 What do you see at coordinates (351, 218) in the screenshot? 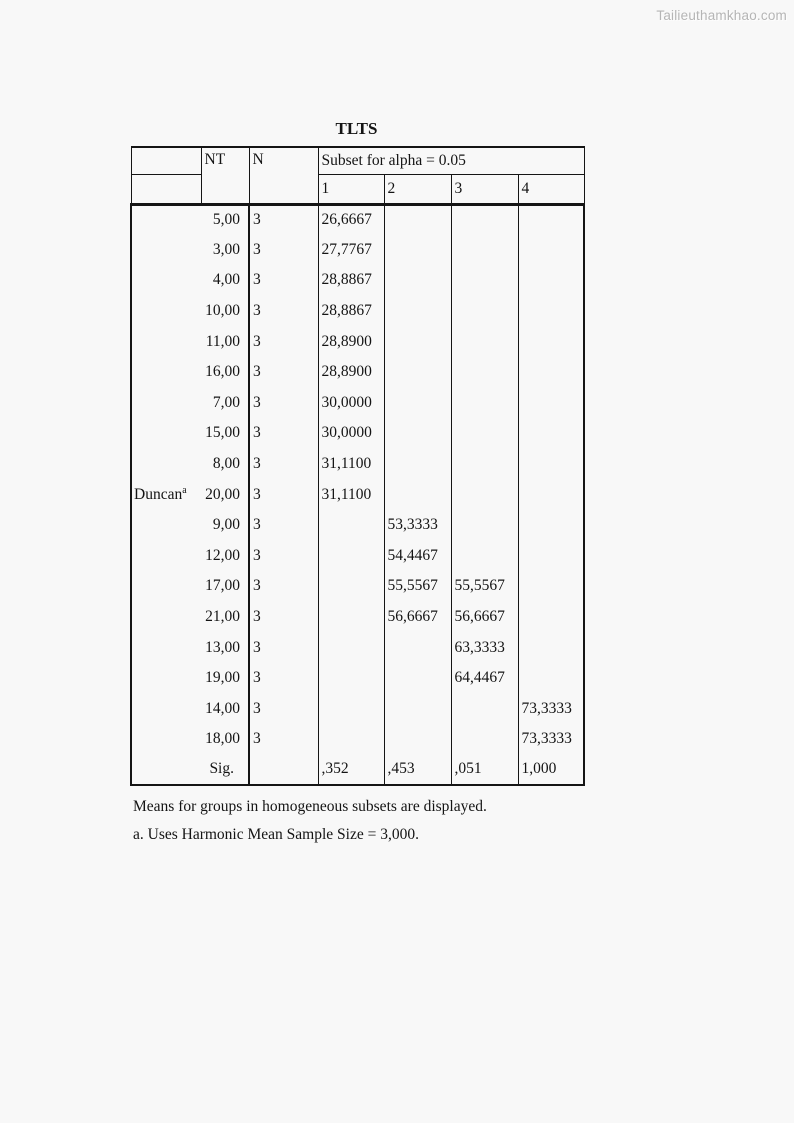
I see `s1-cell: 26,6667` at bounding box center [351, 218].